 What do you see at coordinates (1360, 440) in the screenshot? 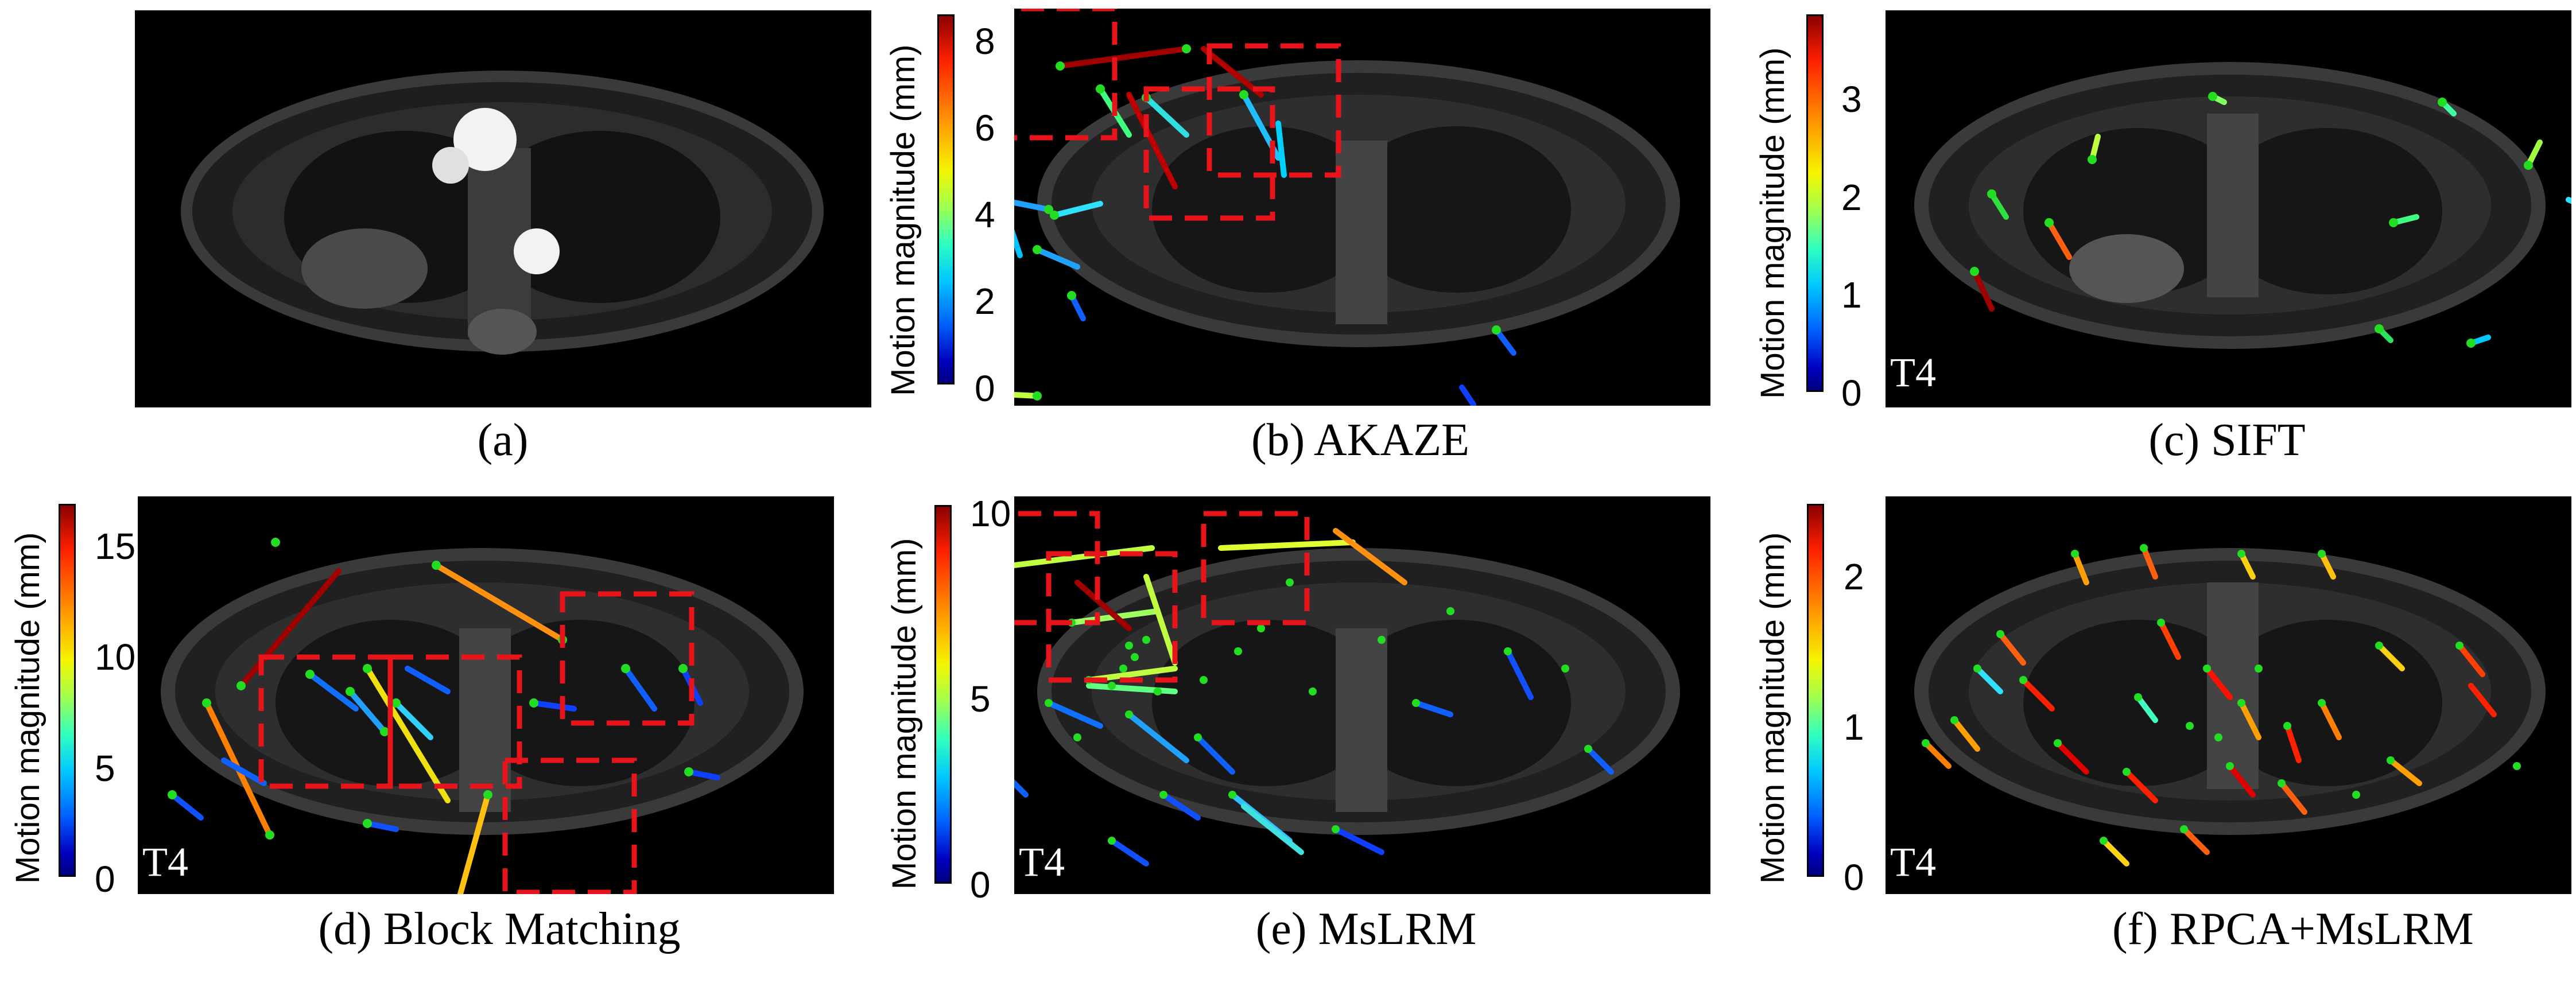
I see `caption-b: (b) AKAZE` at bounding box center [1360, 440].